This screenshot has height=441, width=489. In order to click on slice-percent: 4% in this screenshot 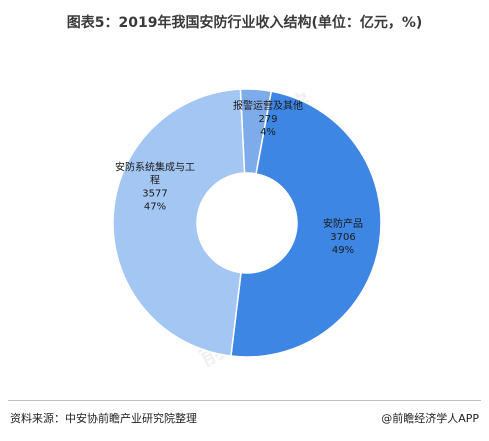, I will do `click(268, 132)`.